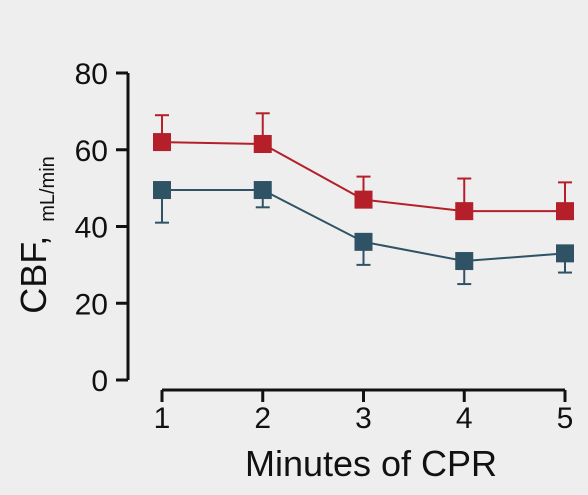 This screenshot has height=495, width=588. What do you see at coordinates (565, 253) in the screenshot?
I see `marker-s2-x5` at bounding box center [565, 253].